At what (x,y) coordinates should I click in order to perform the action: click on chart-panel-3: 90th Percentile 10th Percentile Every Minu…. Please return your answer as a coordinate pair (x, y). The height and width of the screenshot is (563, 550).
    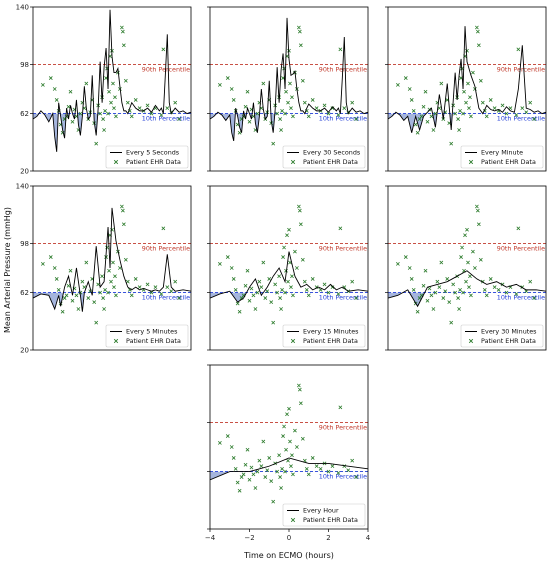
    Looking at the image, I should click on (466, 89).